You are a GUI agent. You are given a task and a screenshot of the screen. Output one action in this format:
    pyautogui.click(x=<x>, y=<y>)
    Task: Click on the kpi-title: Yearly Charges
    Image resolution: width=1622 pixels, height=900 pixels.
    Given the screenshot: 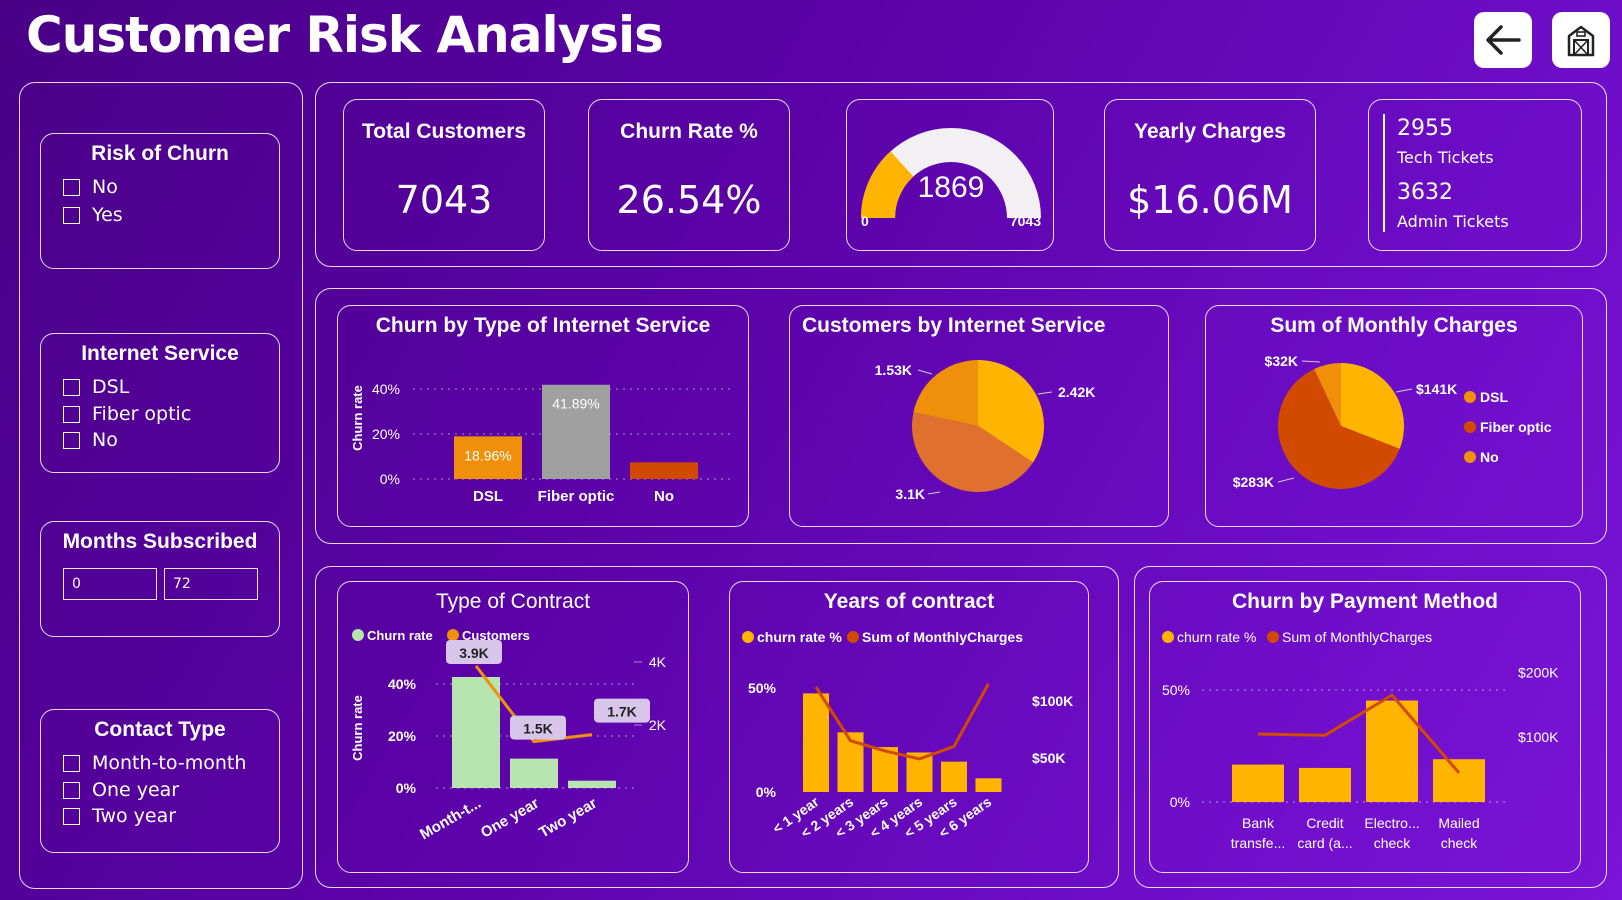 What is the action you would take?
    pyautogui.click(x=1210, y=131)
    